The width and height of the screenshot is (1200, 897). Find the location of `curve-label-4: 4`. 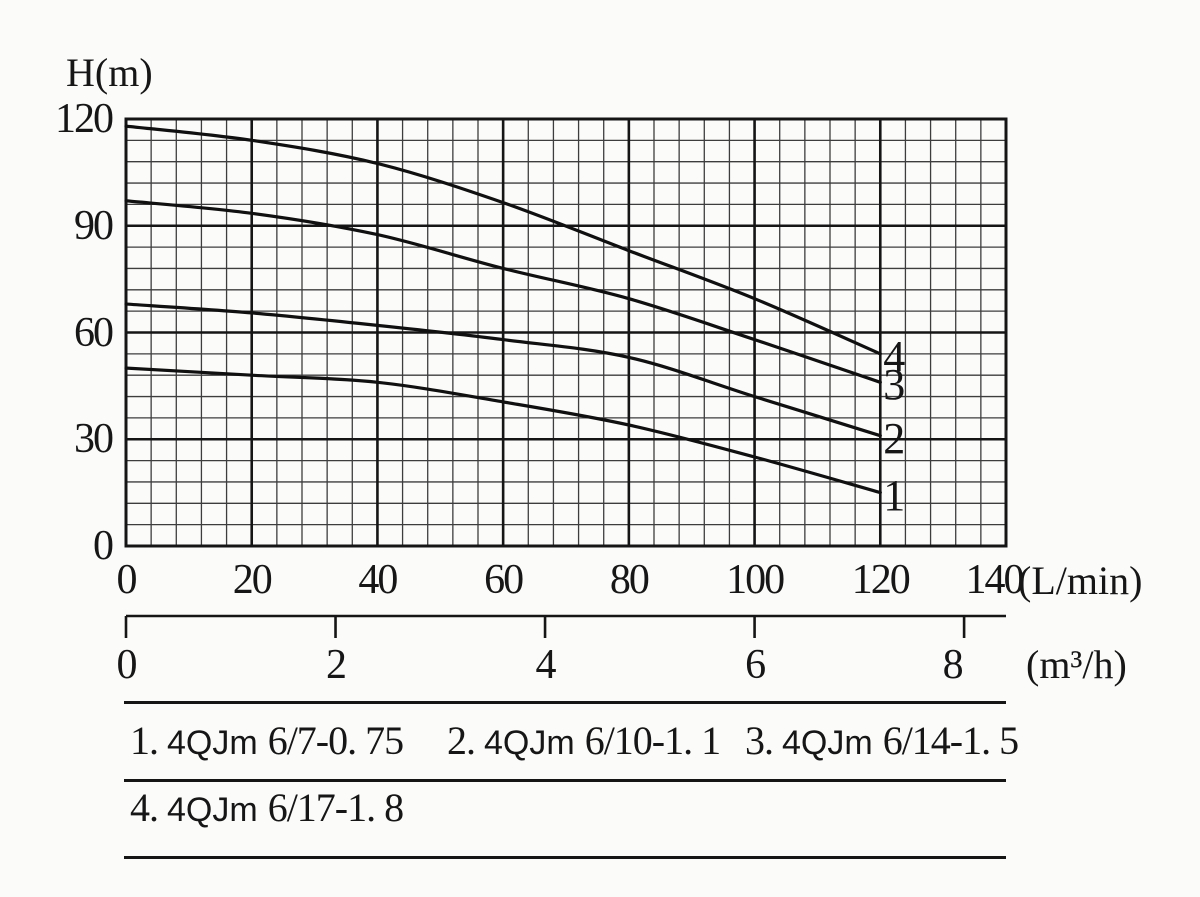

curve-label-4: 4 is located at coordinates (894, 356).